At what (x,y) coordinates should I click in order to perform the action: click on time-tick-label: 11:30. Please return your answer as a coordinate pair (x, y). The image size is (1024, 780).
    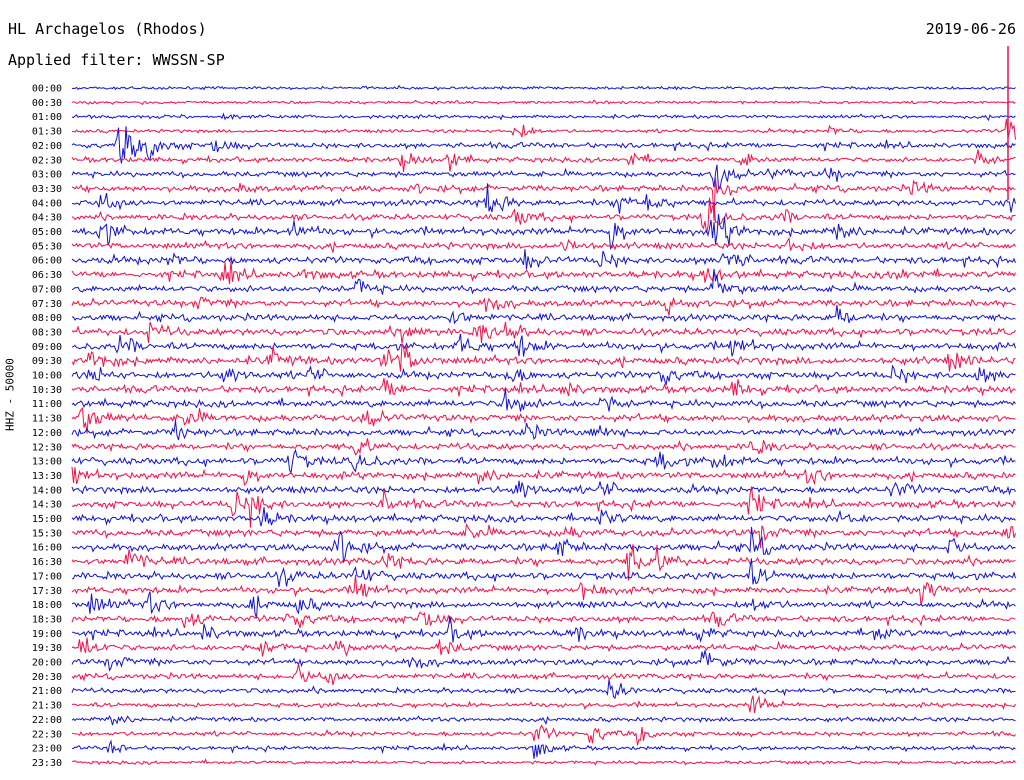
    Looking at the image, I should click on (47, 419).